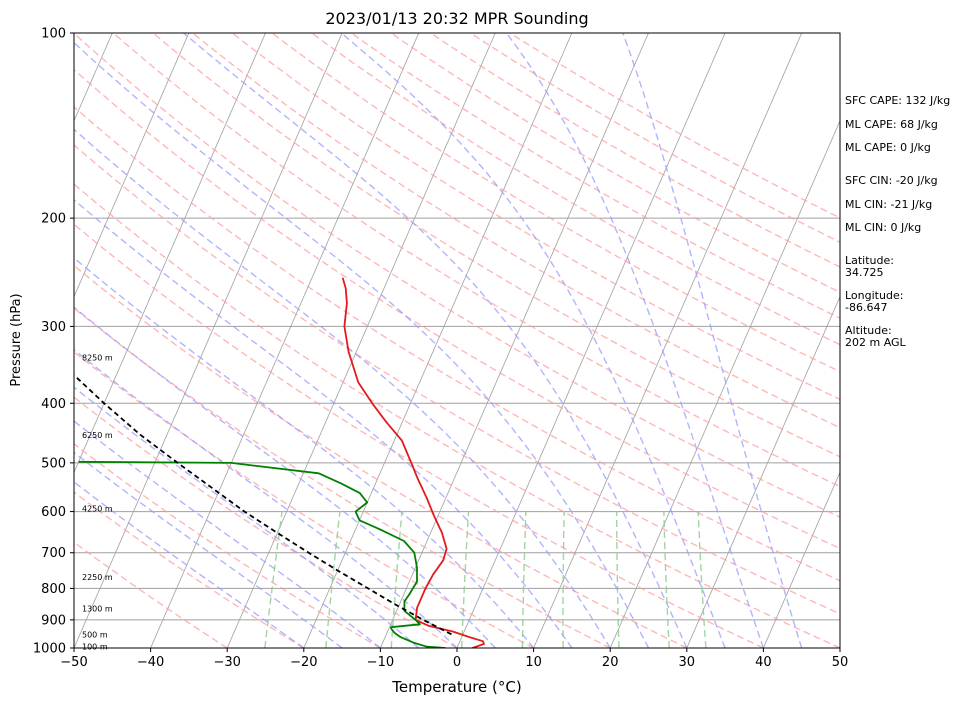 This screenshot has height=705, width=960. What do you see at coordinates (53, 463) in the screenshot?
I see `y-tick-label: 500` at bounding box center [53, 463].